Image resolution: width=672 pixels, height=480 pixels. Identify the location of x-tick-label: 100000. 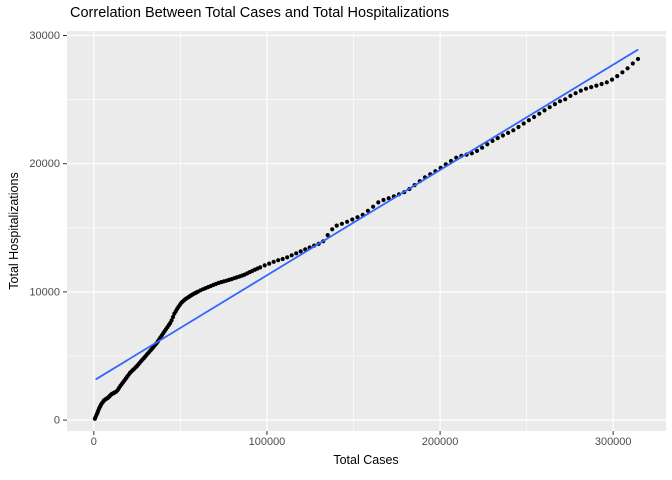
(267, 442).